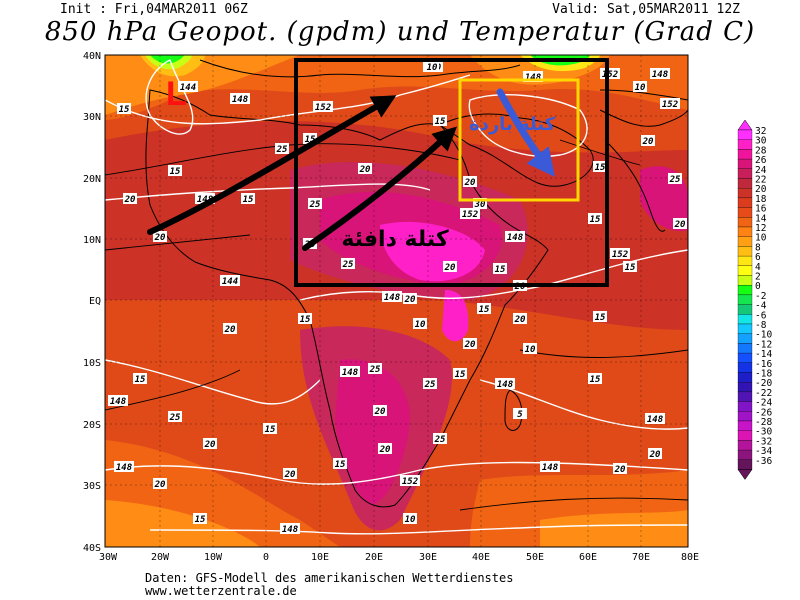  Describe the element at coordinates (761, 150) in the screenshot. I see `colorbar-label: 28` at that location.